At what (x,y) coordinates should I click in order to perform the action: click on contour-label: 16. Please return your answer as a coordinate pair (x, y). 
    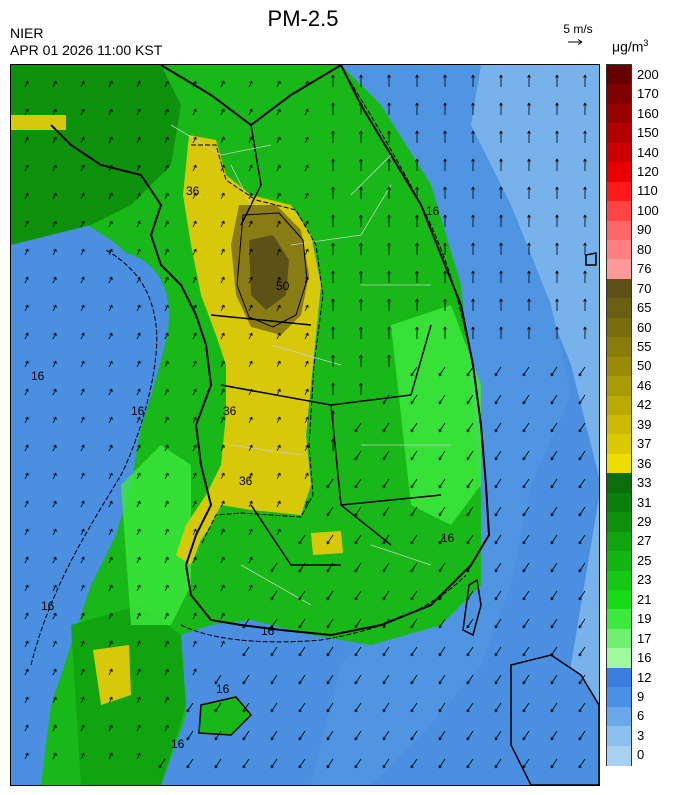
    Looking at the image, I should click on (178, 744).